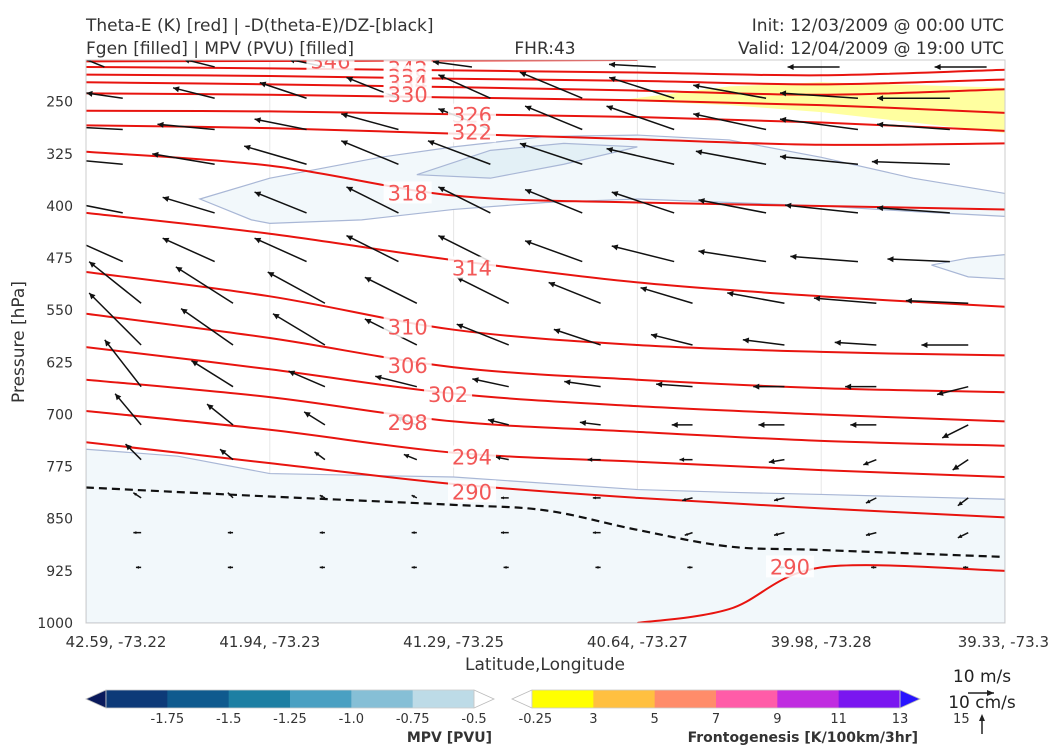  What do you see at coordinates (448, 395) in the screenshot?
I see `theta-e-label: 302` at bounding box center [448, 395].